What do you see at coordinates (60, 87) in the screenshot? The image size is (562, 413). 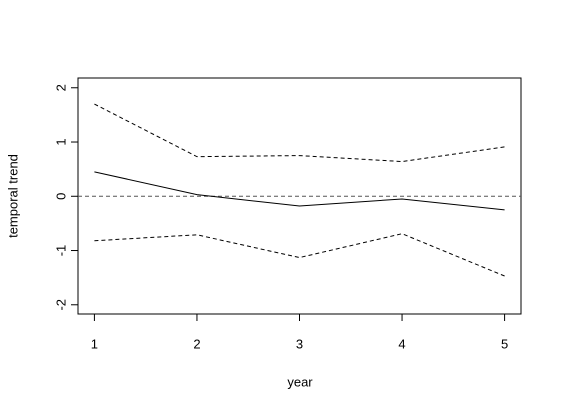 I see `y-tick-label: 2` at bounding box center [60, 87].